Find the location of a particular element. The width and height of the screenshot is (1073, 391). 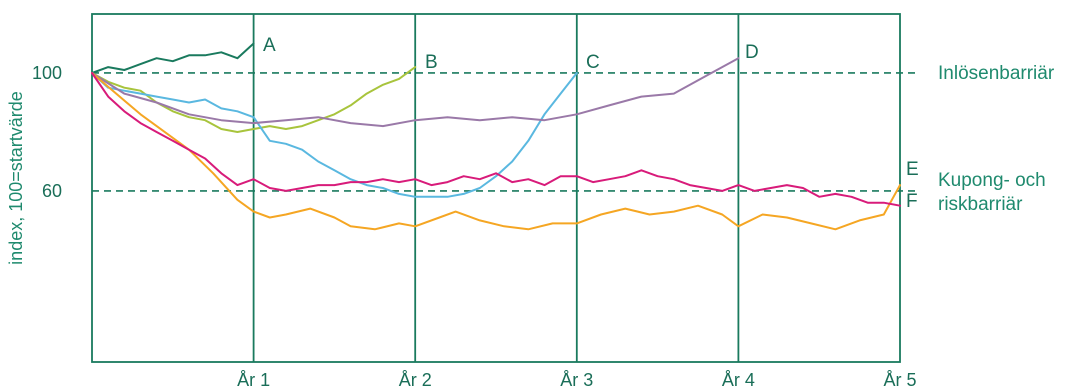

series-label-E: E is located at coordinates (912, 169).